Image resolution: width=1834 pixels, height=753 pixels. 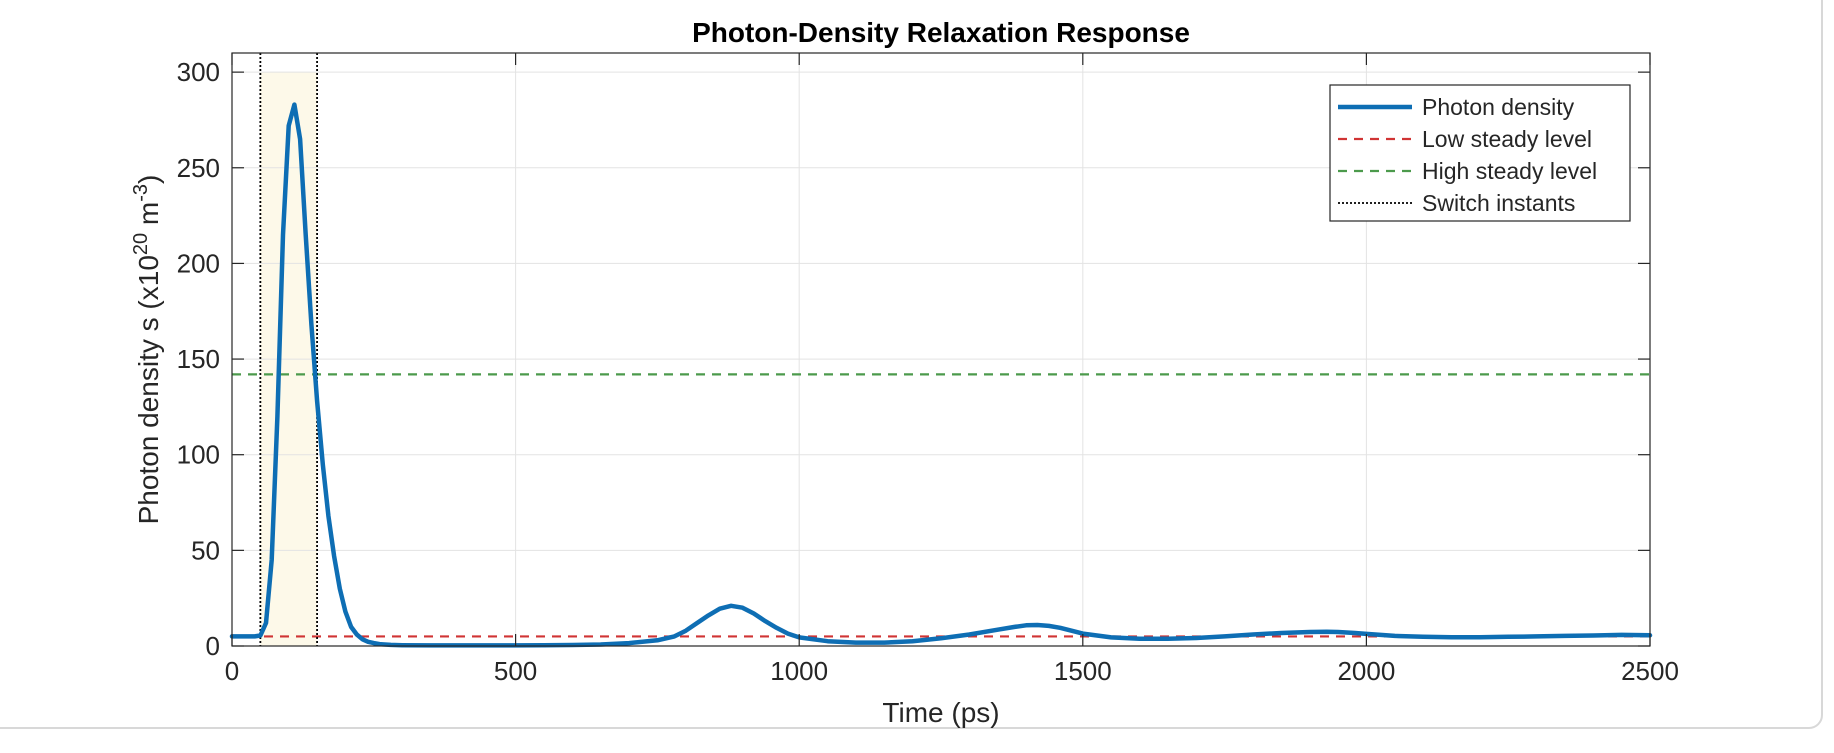 I want to click on y-tick-label: 0, so click(x=213, y=646).